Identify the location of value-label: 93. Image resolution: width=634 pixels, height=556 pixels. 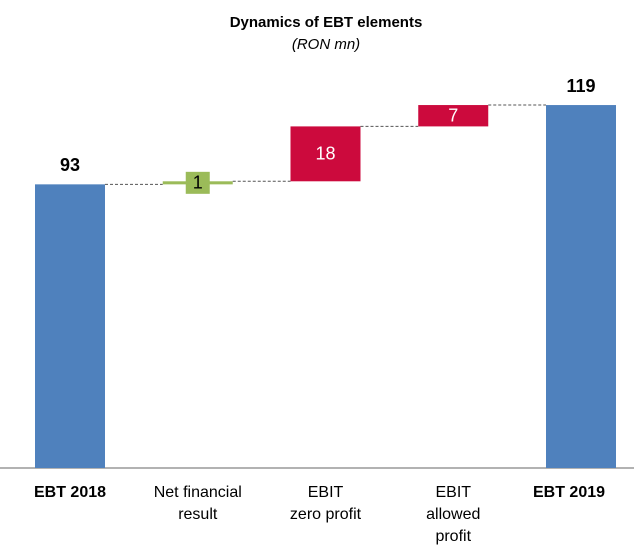
(70, 165).